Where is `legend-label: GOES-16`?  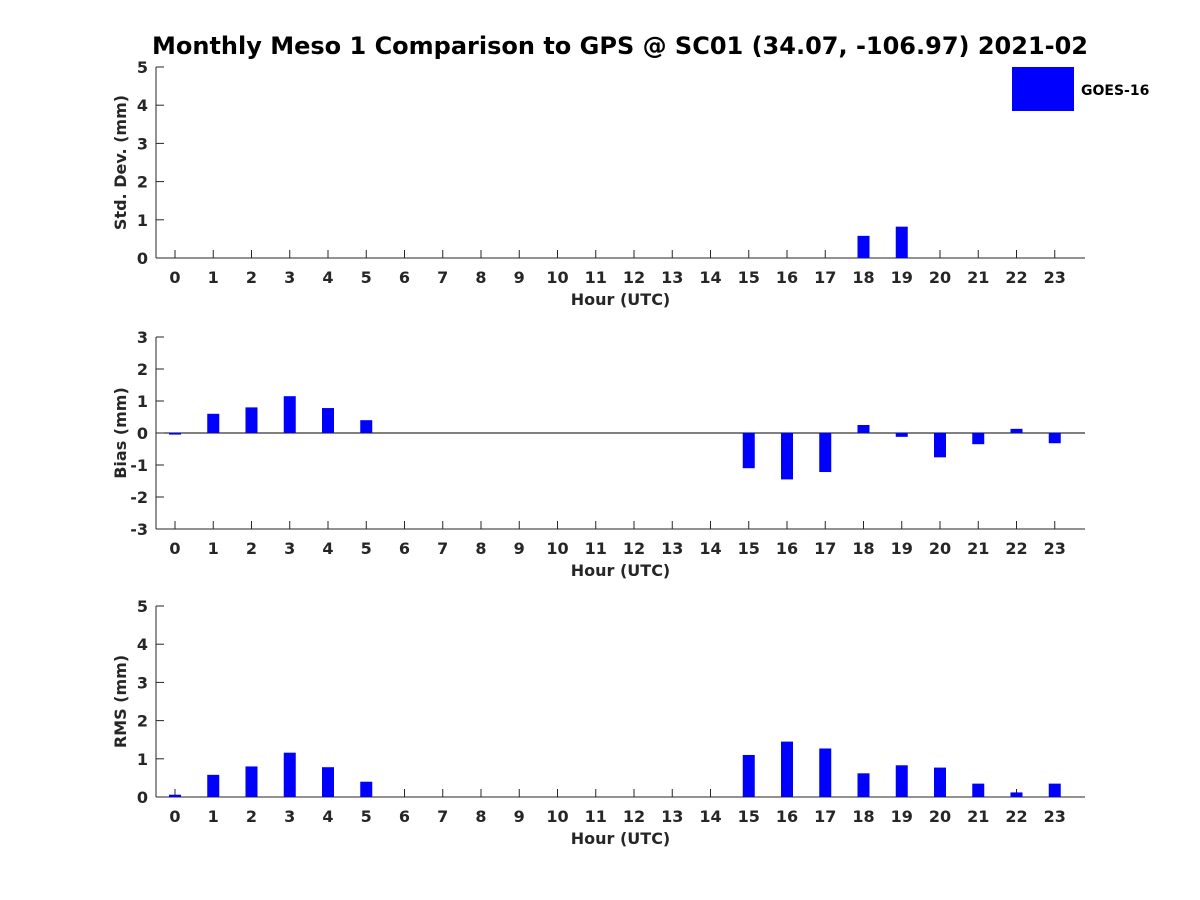 legend-label: GOES-16 is located at coordinates (1115, 91).